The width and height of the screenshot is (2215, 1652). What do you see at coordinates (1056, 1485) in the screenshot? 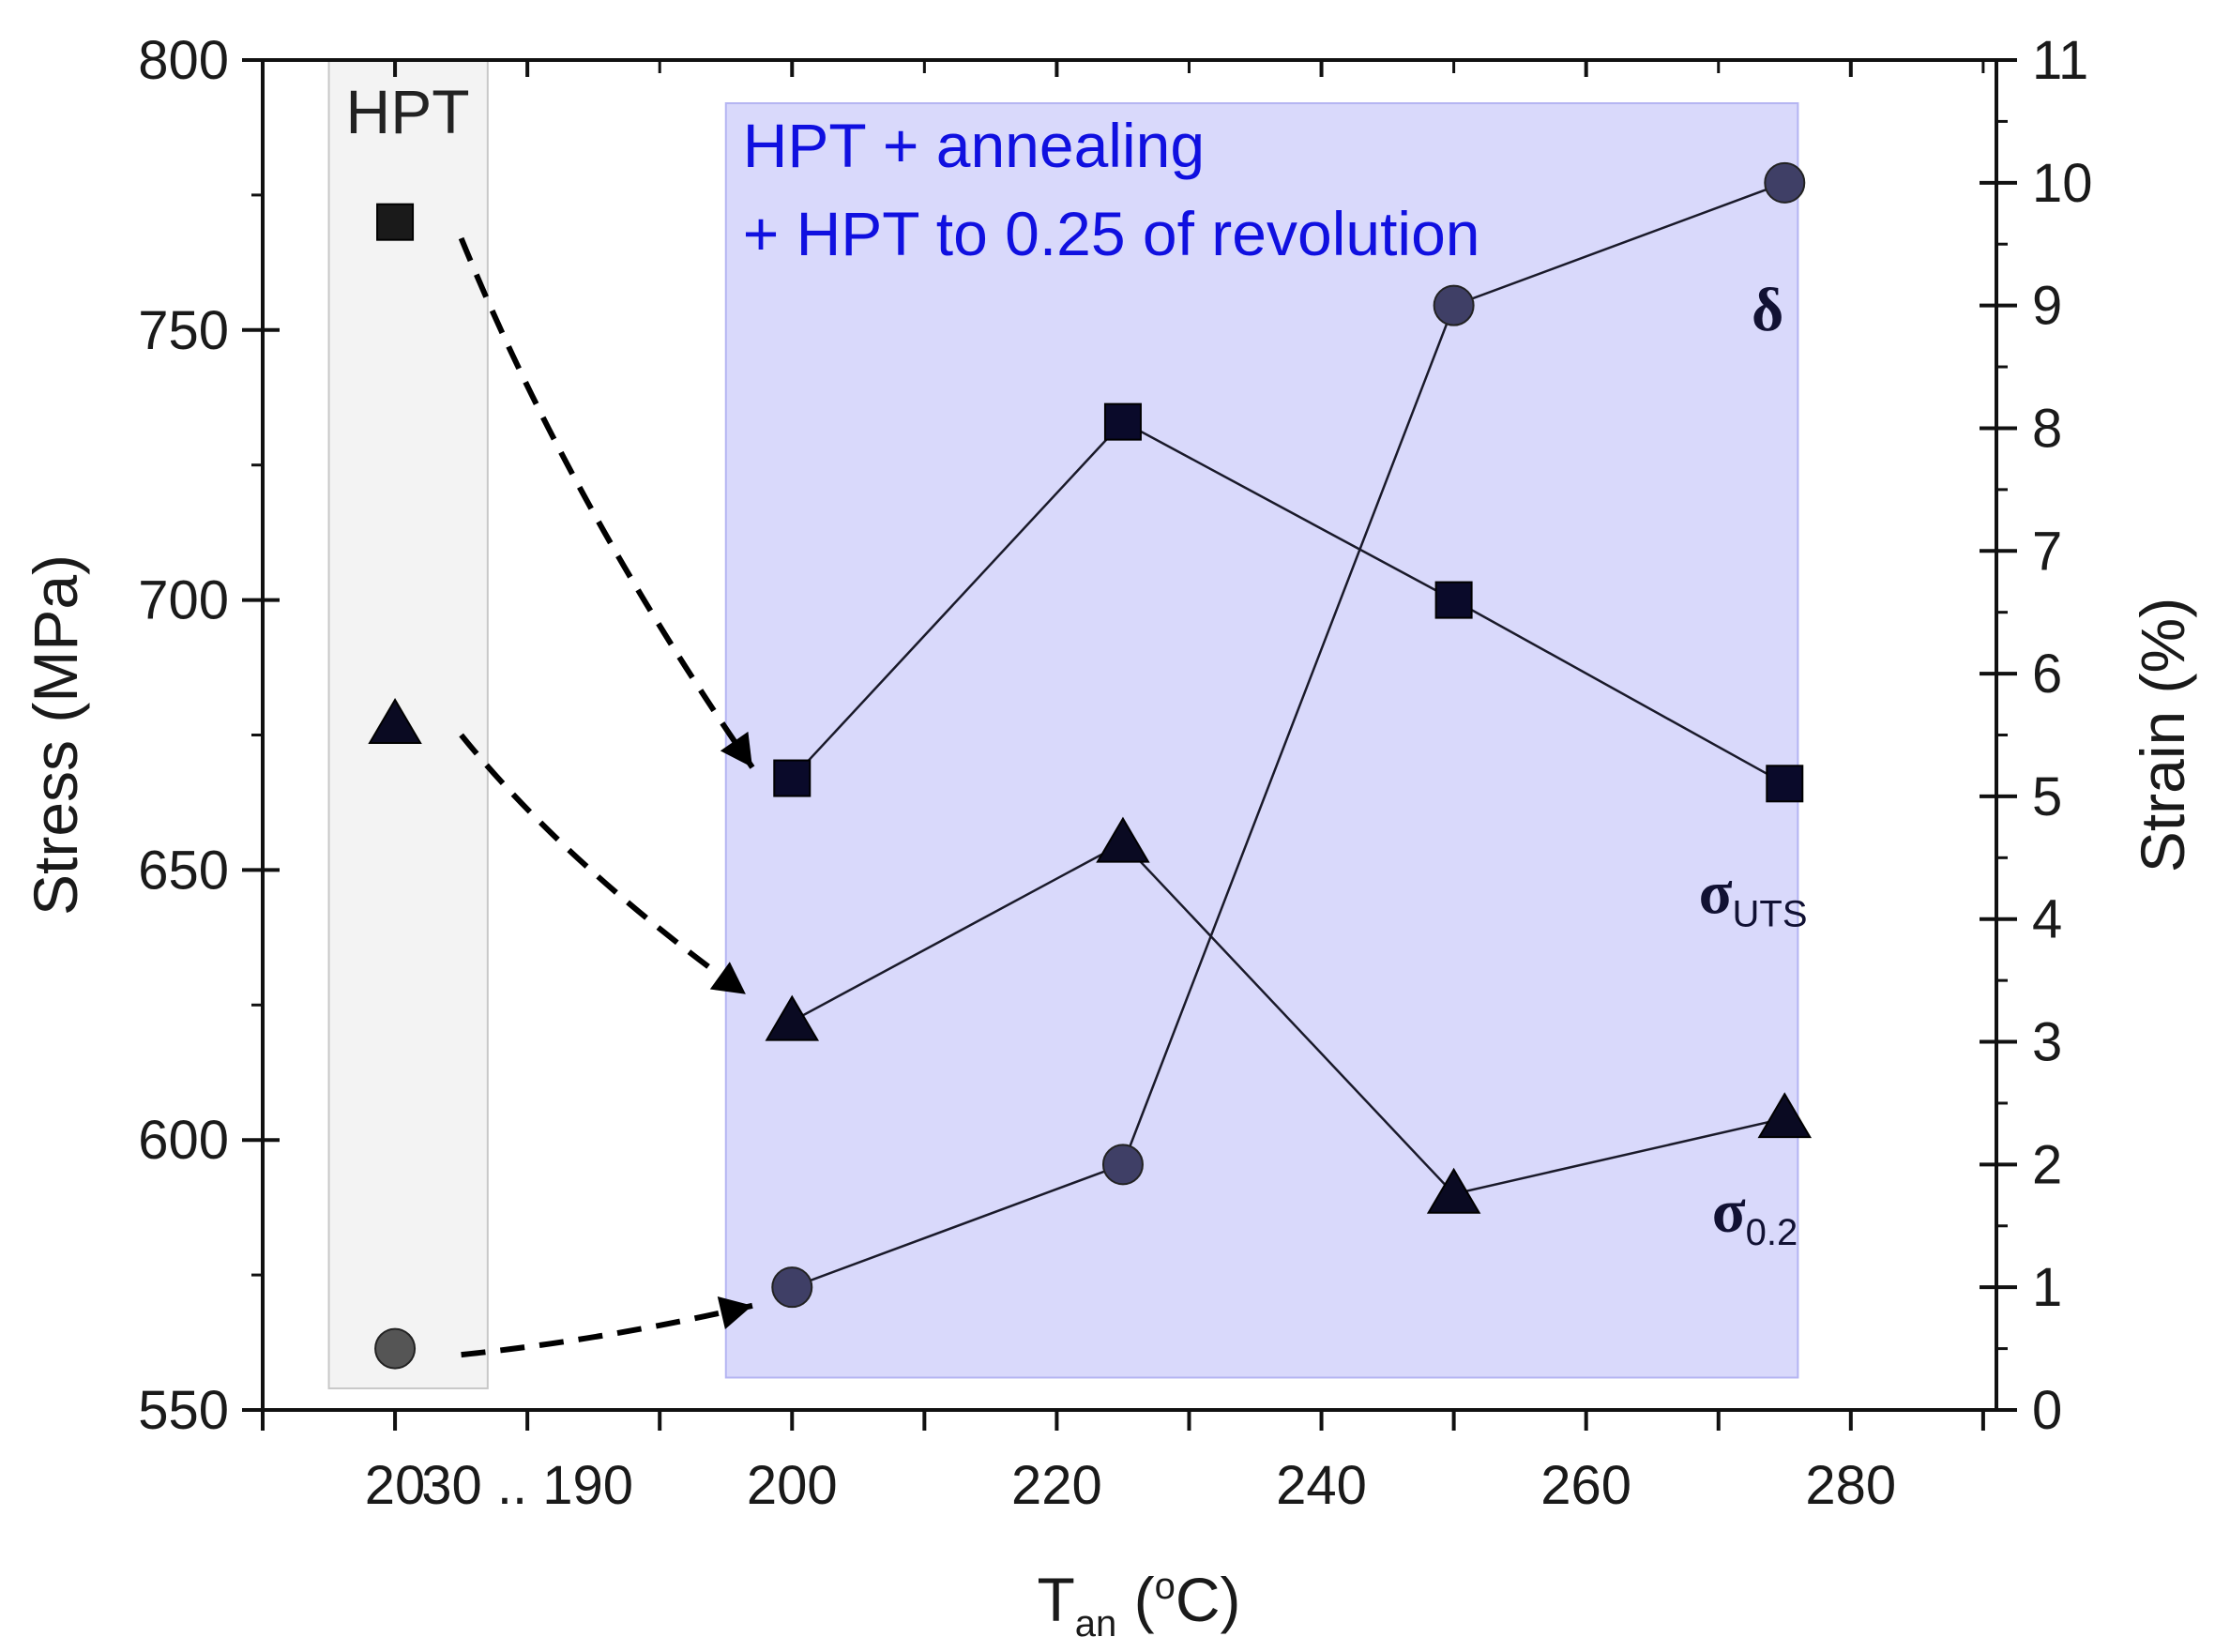
I see `x-tick-label: 220` at bounding box center [1056, 1485].